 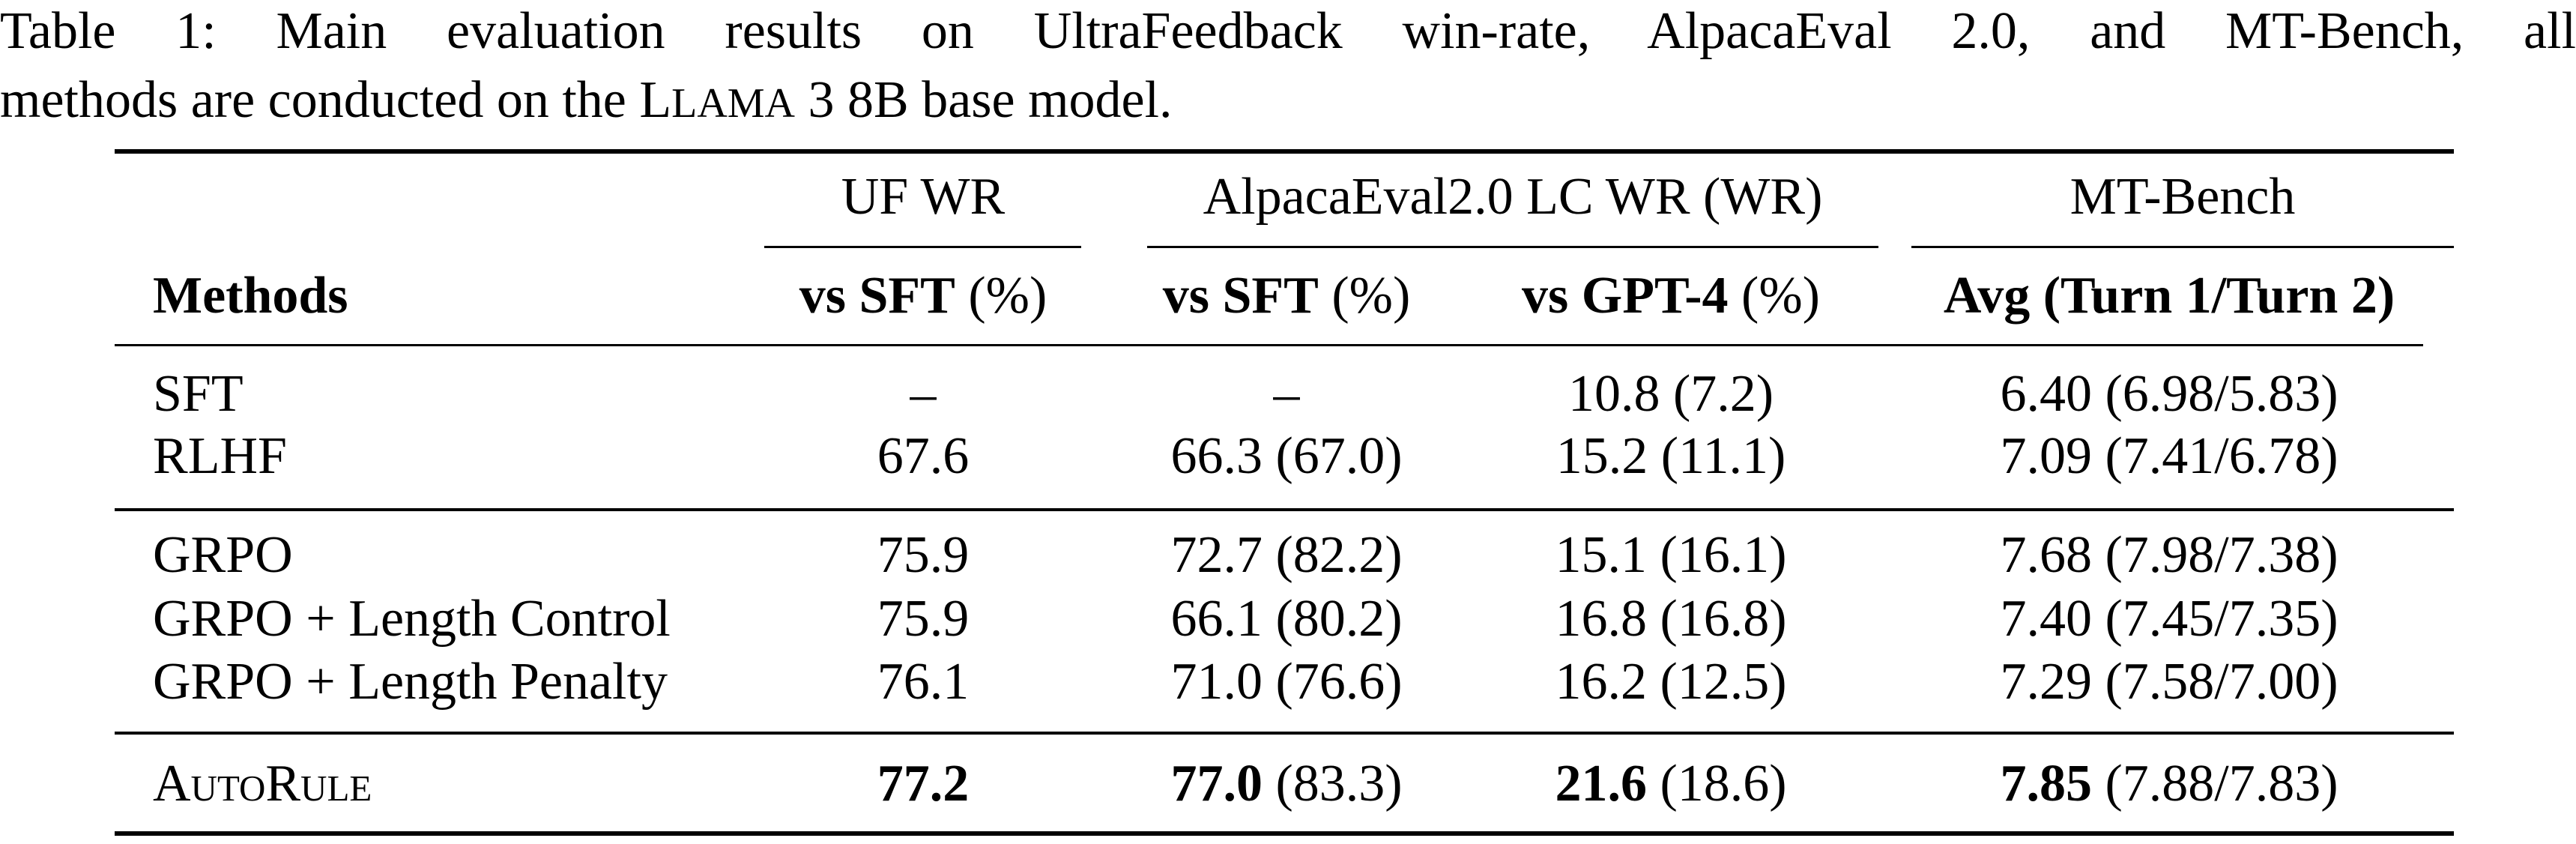 What do you see at coordinates (990, 100) in the screenshot?
I see `caption-text: 3 8B base model.` at bounding box center [990, 100].